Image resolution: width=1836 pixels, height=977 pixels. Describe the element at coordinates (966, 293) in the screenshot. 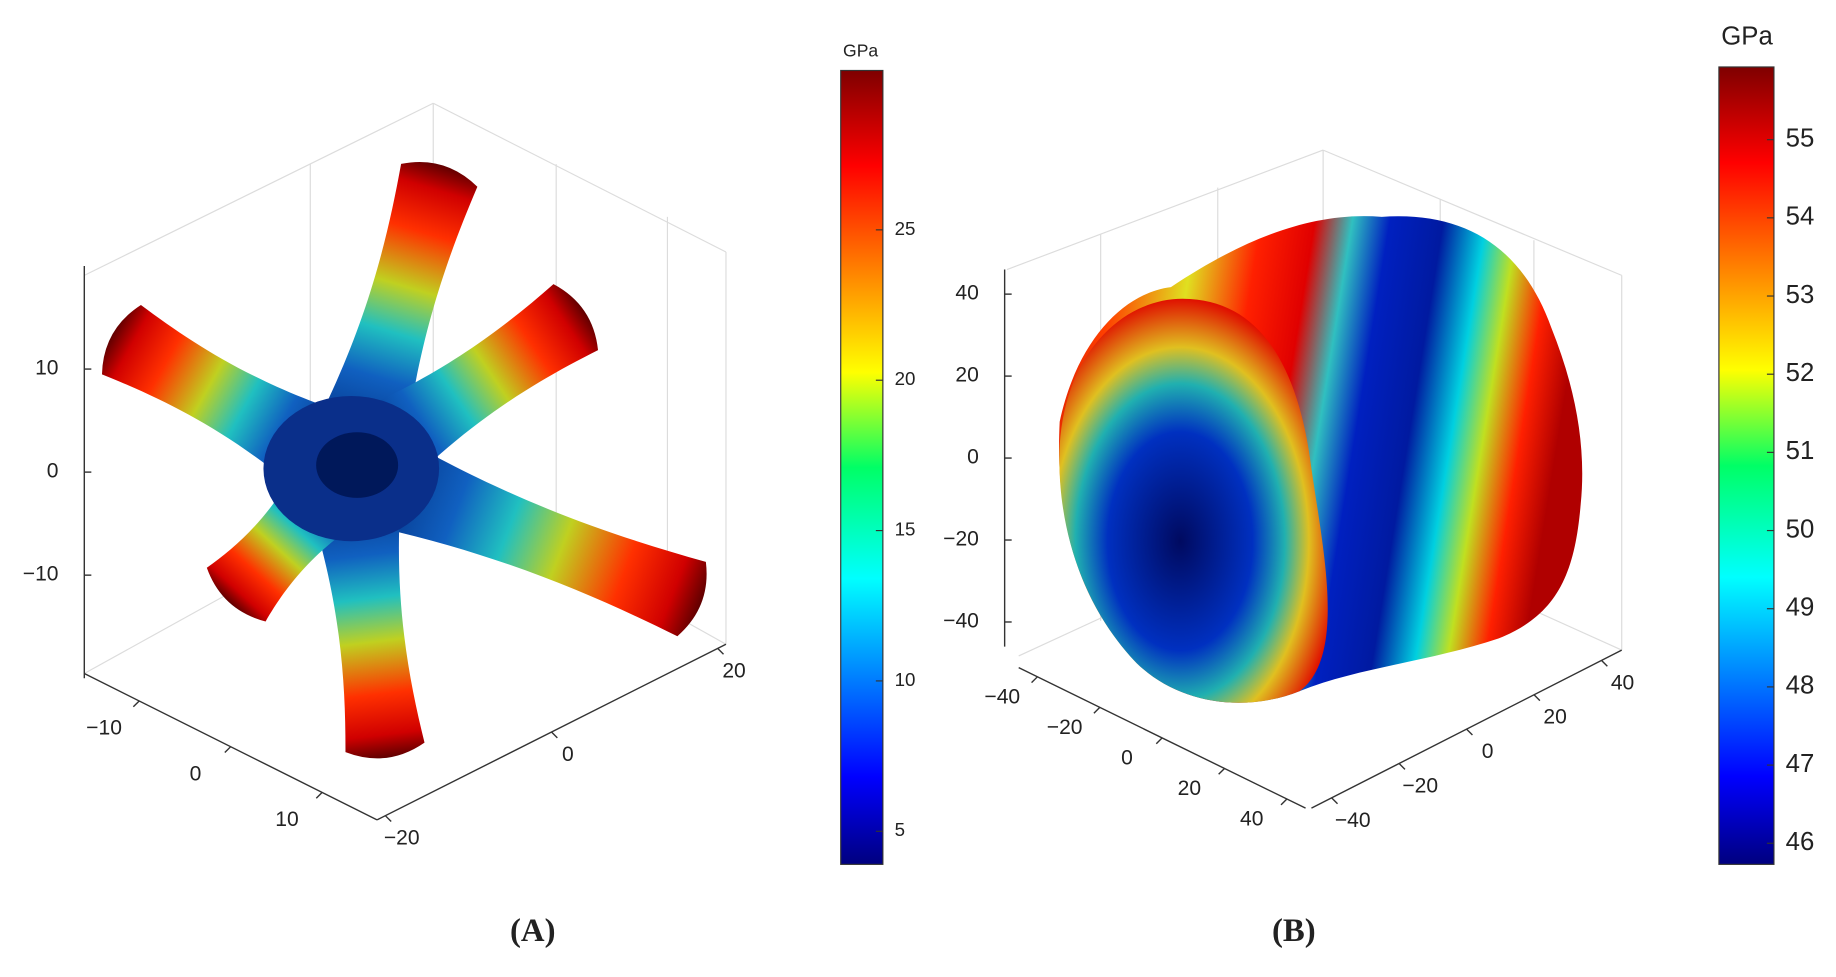

I see `z-tick-label: 40` at that location.